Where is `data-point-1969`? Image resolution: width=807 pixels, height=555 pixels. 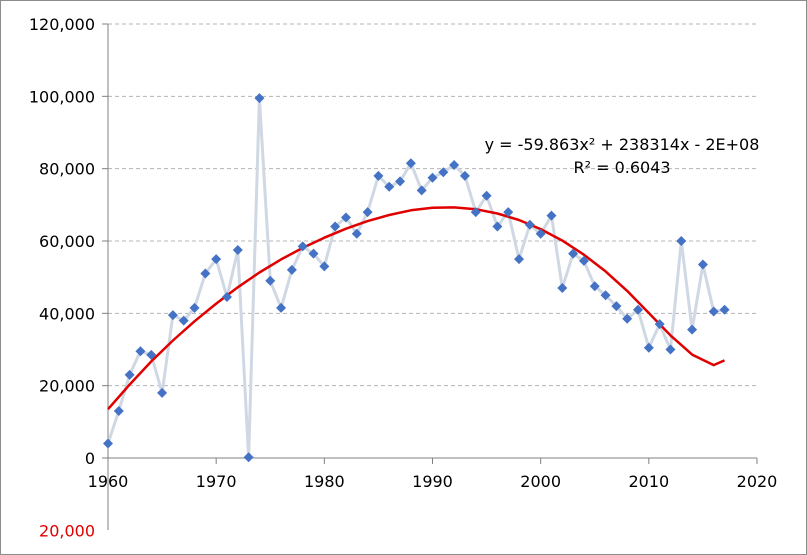 data-point-1969 is located at coordinates (205, 273).